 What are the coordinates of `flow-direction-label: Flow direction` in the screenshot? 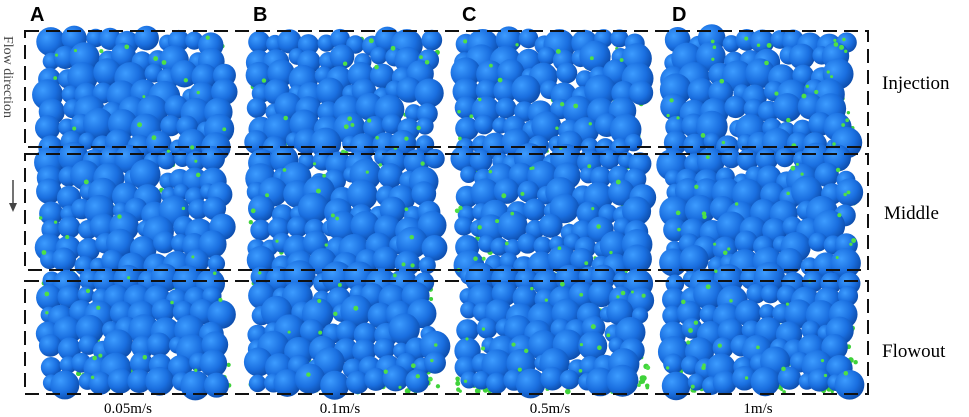 It's located at (7, 77).